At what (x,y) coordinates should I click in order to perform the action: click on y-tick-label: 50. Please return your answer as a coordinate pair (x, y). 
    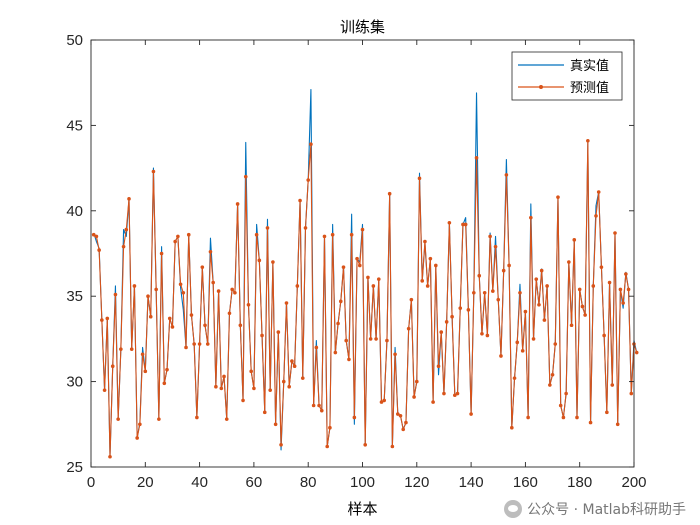
    Looking at the image, I should click on (74, 40).